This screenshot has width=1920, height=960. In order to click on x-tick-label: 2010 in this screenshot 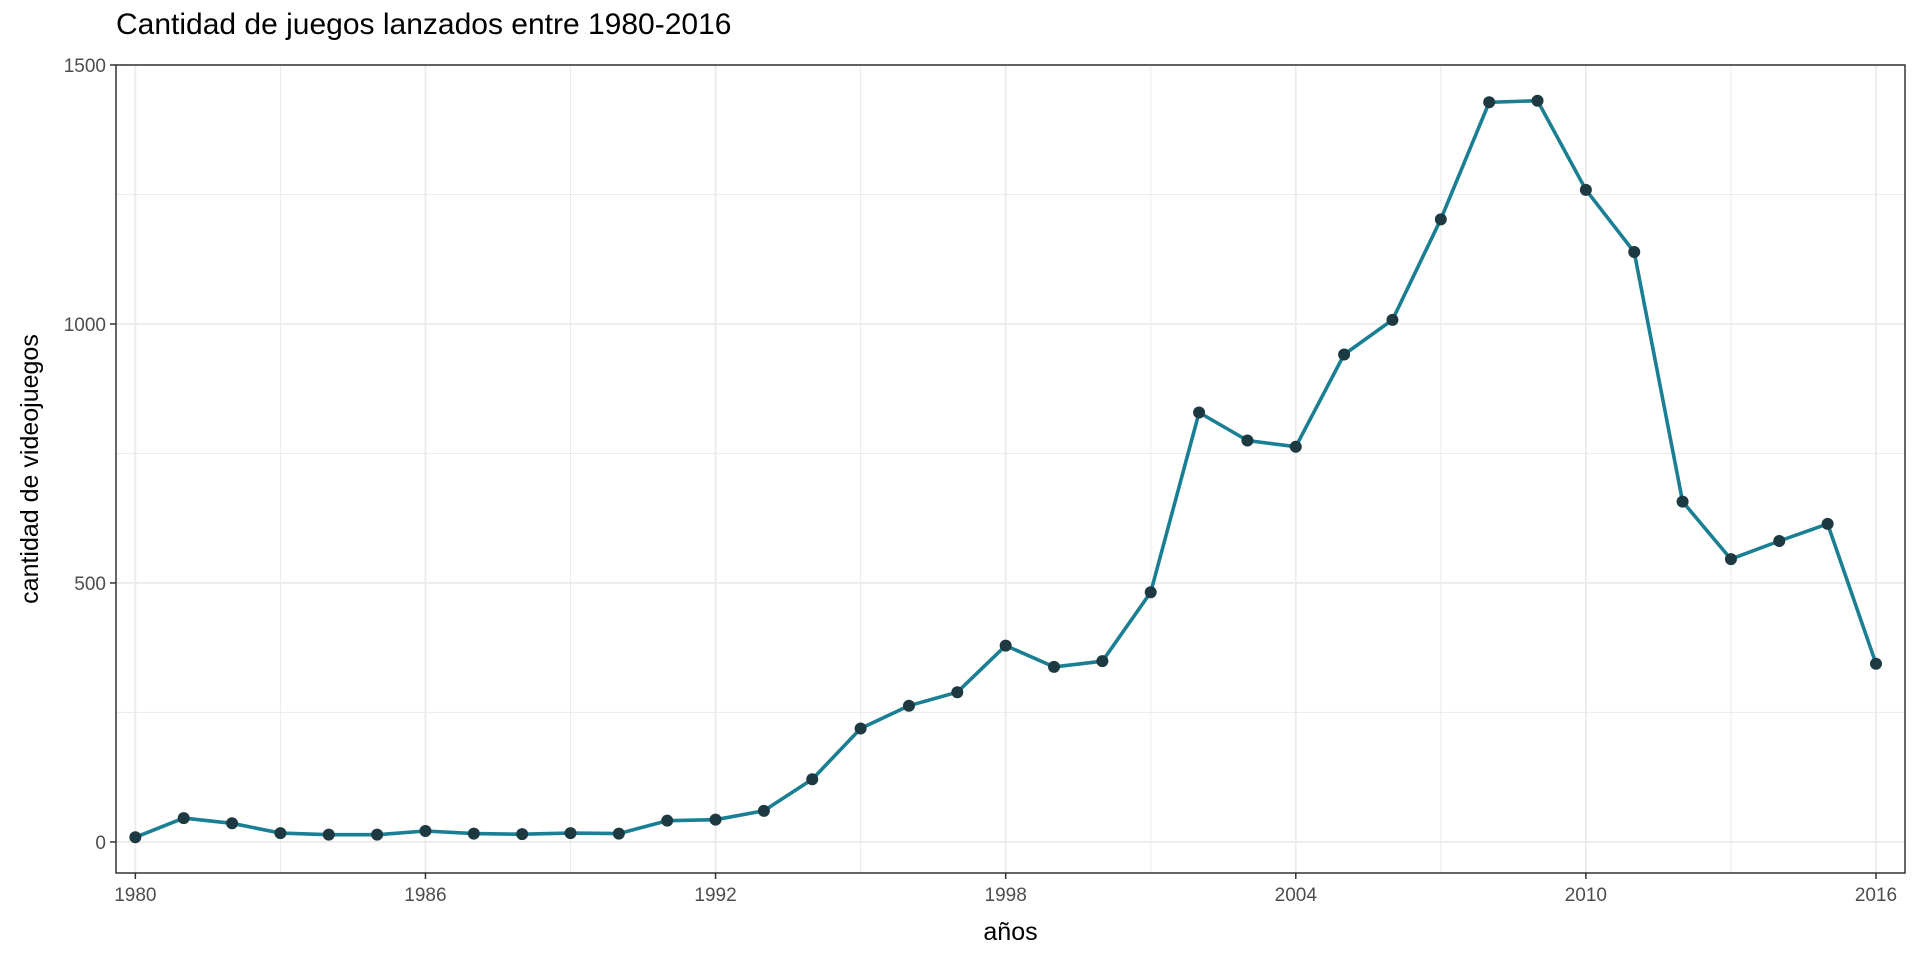, I will do `click(1586, 895)`.